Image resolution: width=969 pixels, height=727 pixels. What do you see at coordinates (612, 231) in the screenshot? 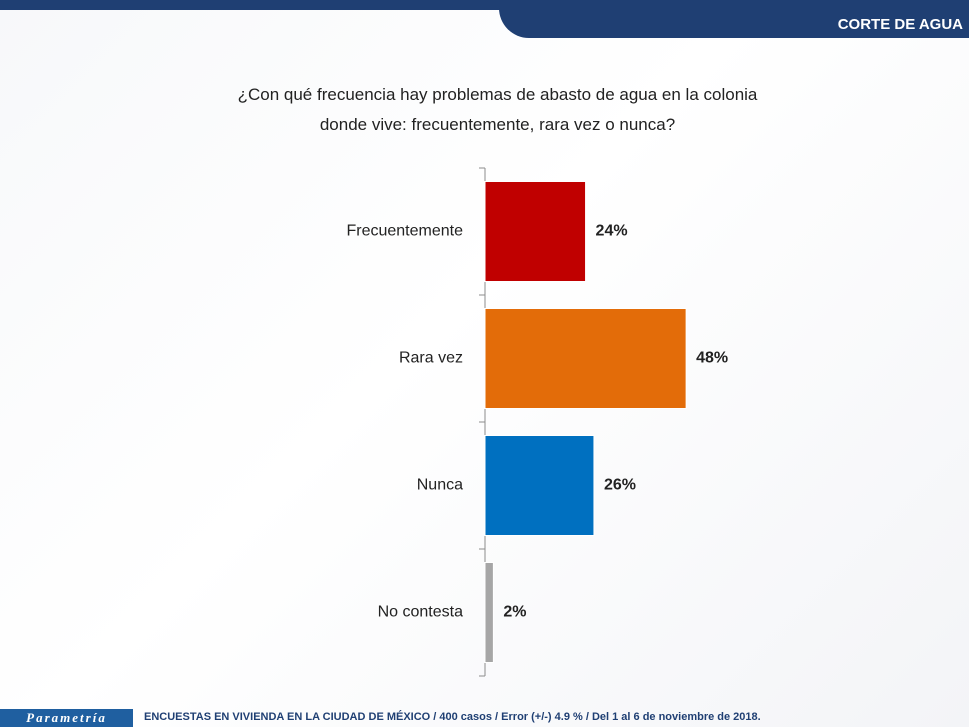
I see `value-label: 24%` at bounding box center [612, 231].